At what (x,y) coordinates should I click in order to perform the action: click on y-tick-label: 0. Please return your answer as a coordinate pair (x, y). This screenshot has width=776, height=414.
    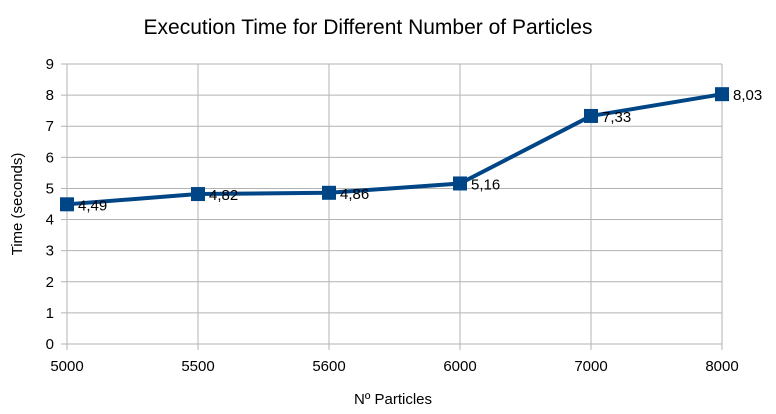
    Looking at the image, I should click on (50, 344).